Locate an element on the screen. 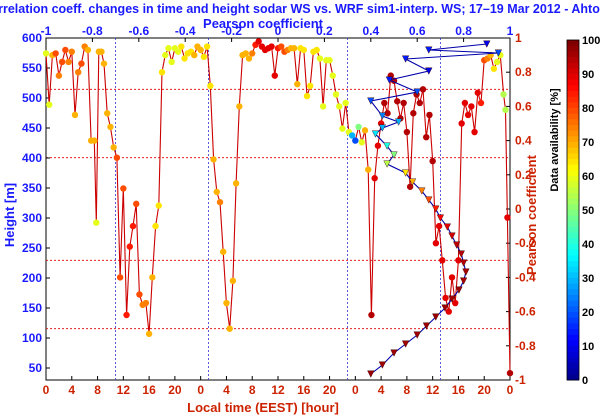 This screenshot has width=600, height=420. right-tick-label: 0.2 is located at coordinates (523, 175).